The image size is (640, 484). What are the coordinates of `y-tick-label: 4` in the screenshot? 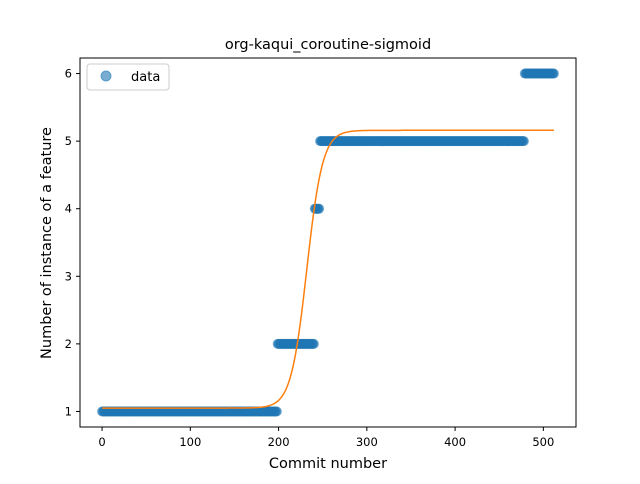 It's located at (68, 209).